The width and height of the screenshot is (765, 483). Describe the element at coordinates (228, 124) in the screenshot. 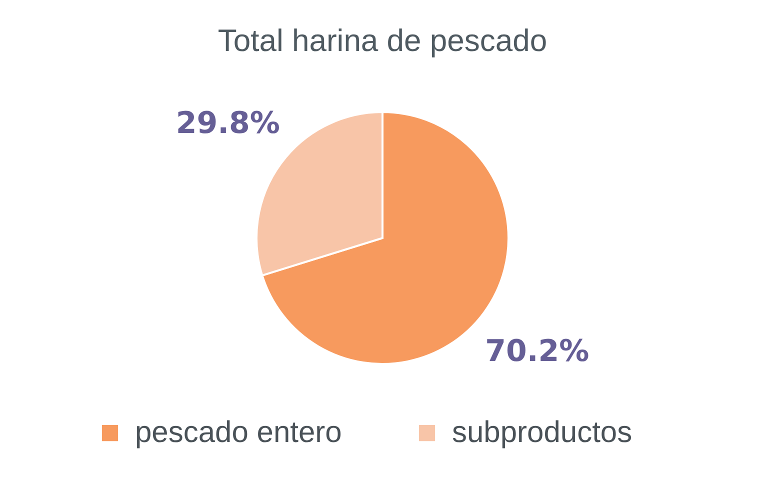

I see `data-label: 29.8%` at that location.